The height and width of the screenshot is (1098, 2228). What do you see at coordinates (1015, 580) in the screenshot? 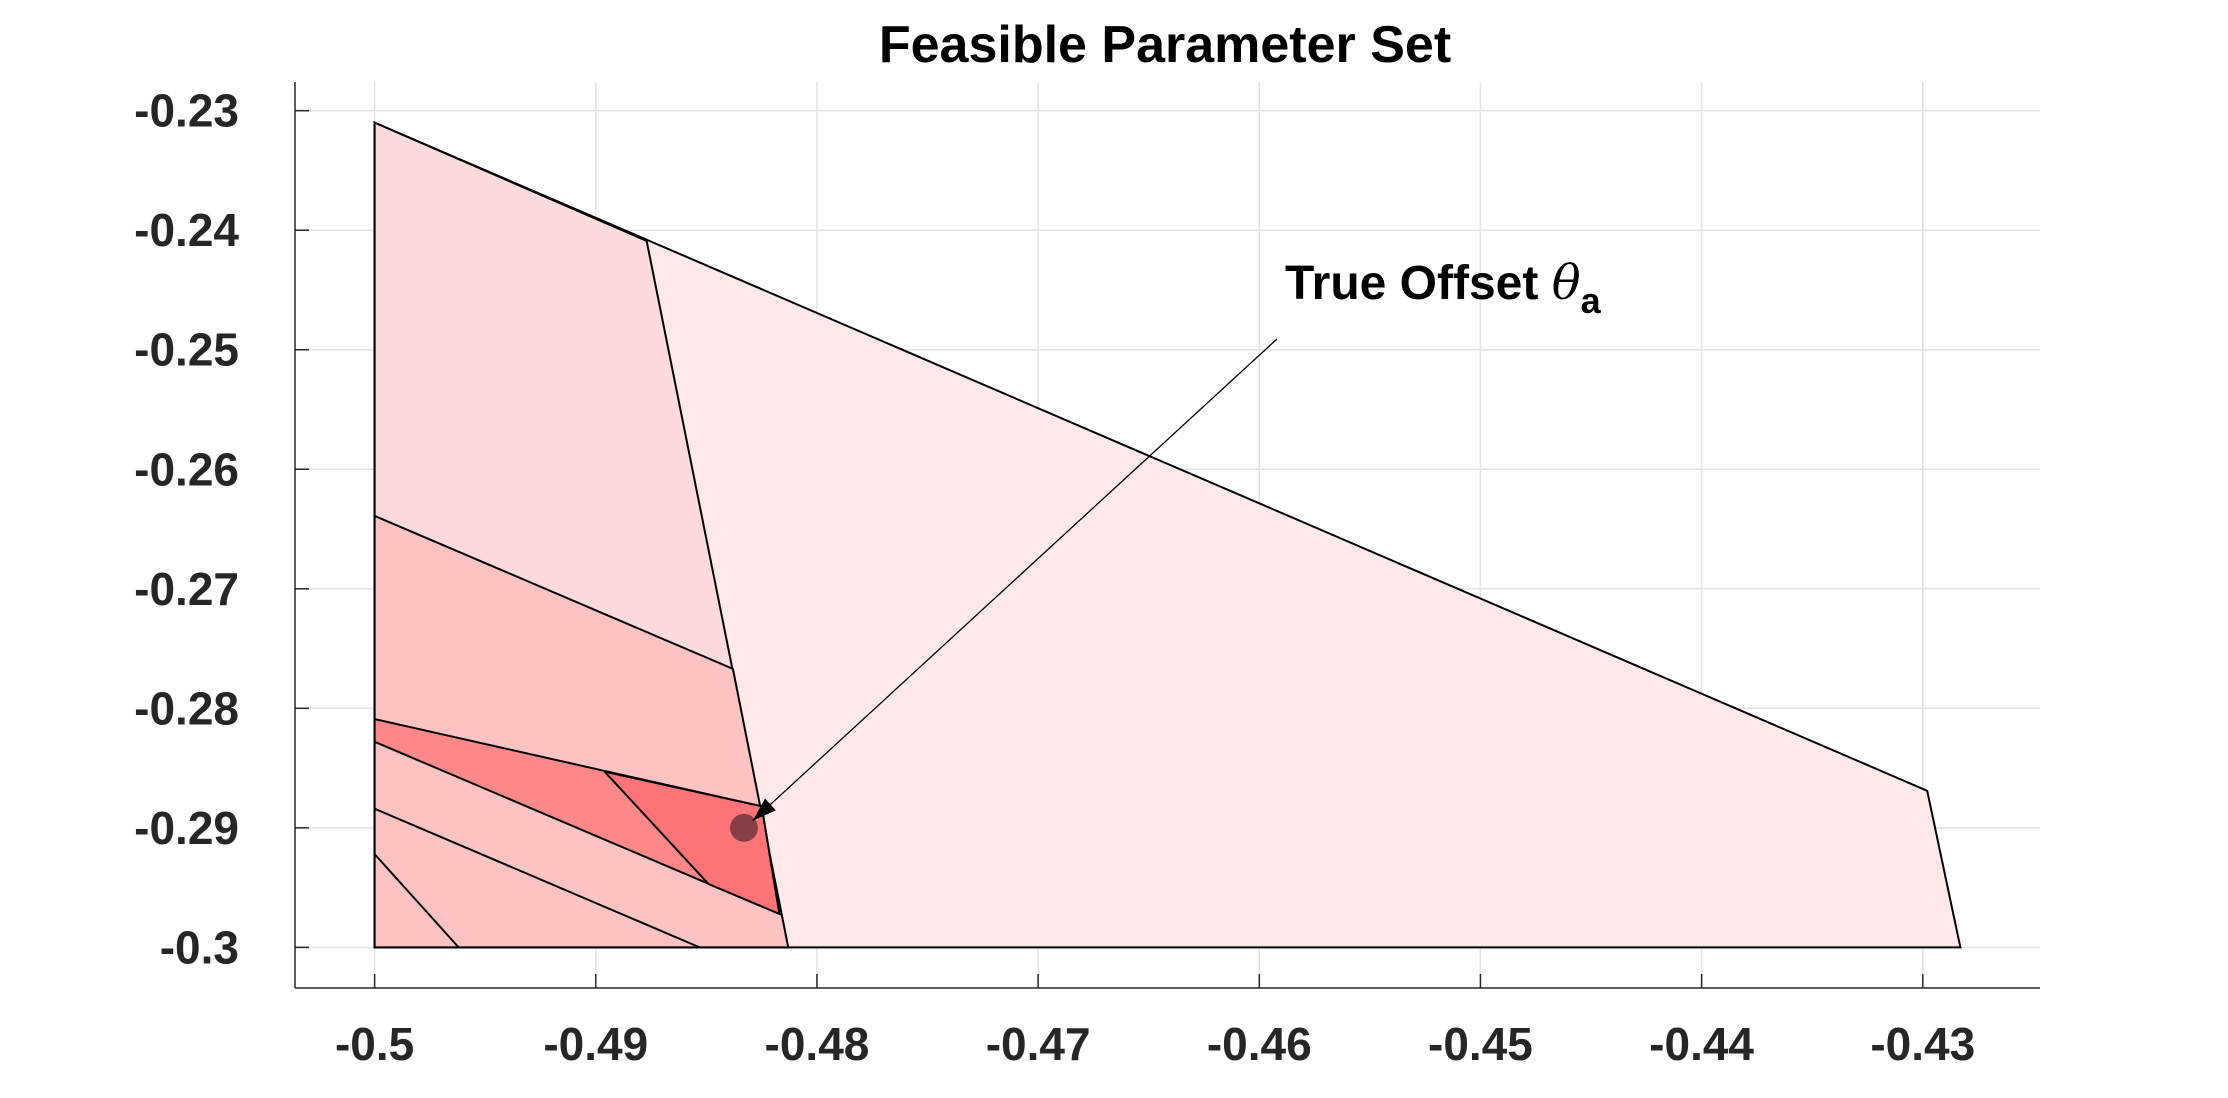
I see `annotation-arrow-line` at bounding box center [1015, 580].